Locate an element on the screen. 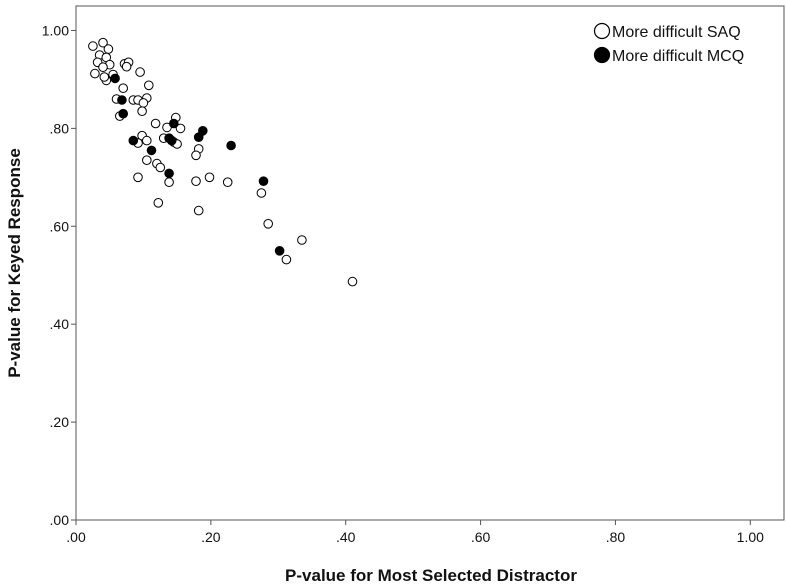 Image resolution: width=786 pixels, height=584 pixels. x-tick-label: .00 is located at coordinates (76, 537).